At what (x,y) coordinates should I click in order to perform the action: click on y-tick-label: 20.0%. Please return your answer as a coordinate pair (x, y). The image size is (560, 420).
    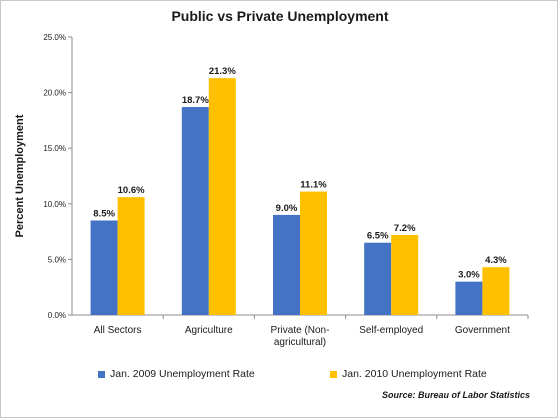
    Looking at the image, I should click on (54, 93).